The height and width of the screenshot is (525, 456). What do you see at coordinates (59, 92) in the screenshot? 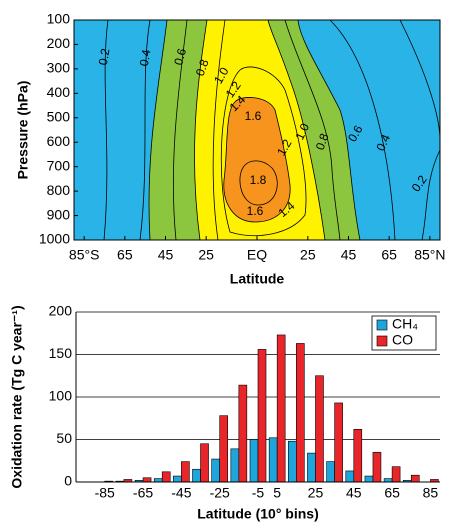
I see `y-tick-label: 400` at bounding box center [59, 92].